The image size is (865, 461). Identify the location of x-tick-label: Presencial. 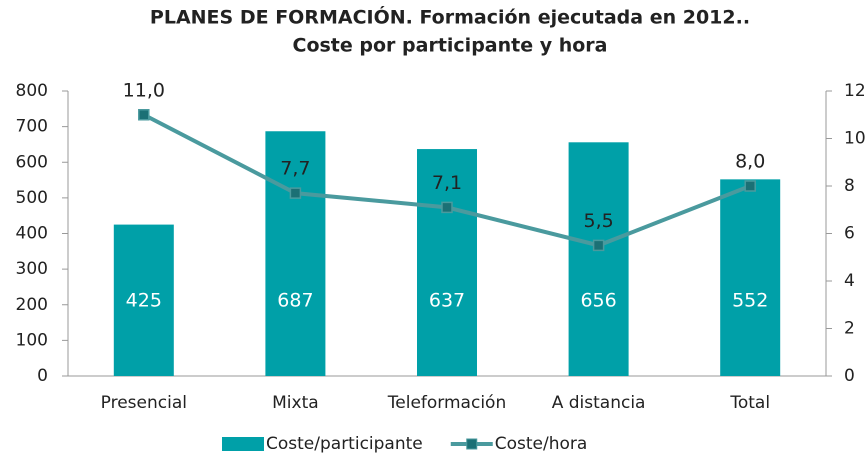
(144, 403).